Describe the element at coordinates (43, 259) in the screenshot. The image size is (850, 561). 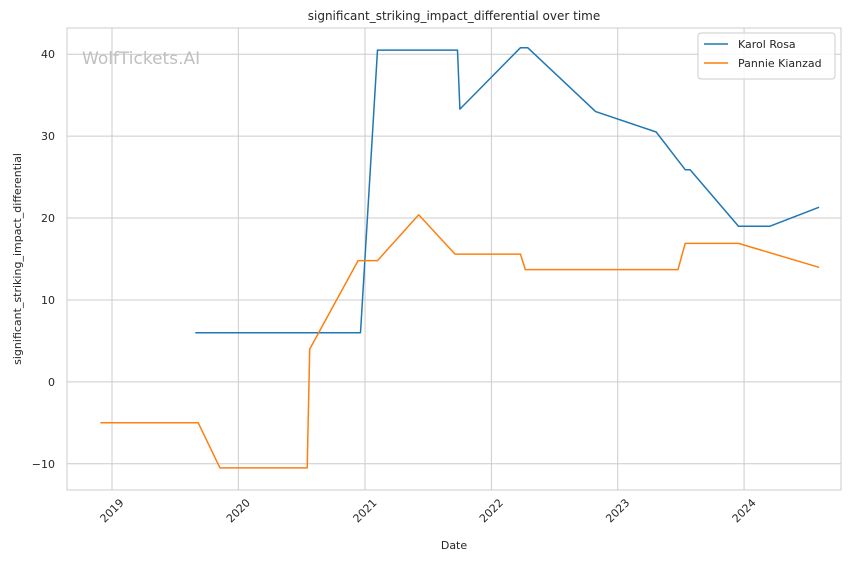
I see `y-tick-labels: −10 0 10 20 30 40` at that location.